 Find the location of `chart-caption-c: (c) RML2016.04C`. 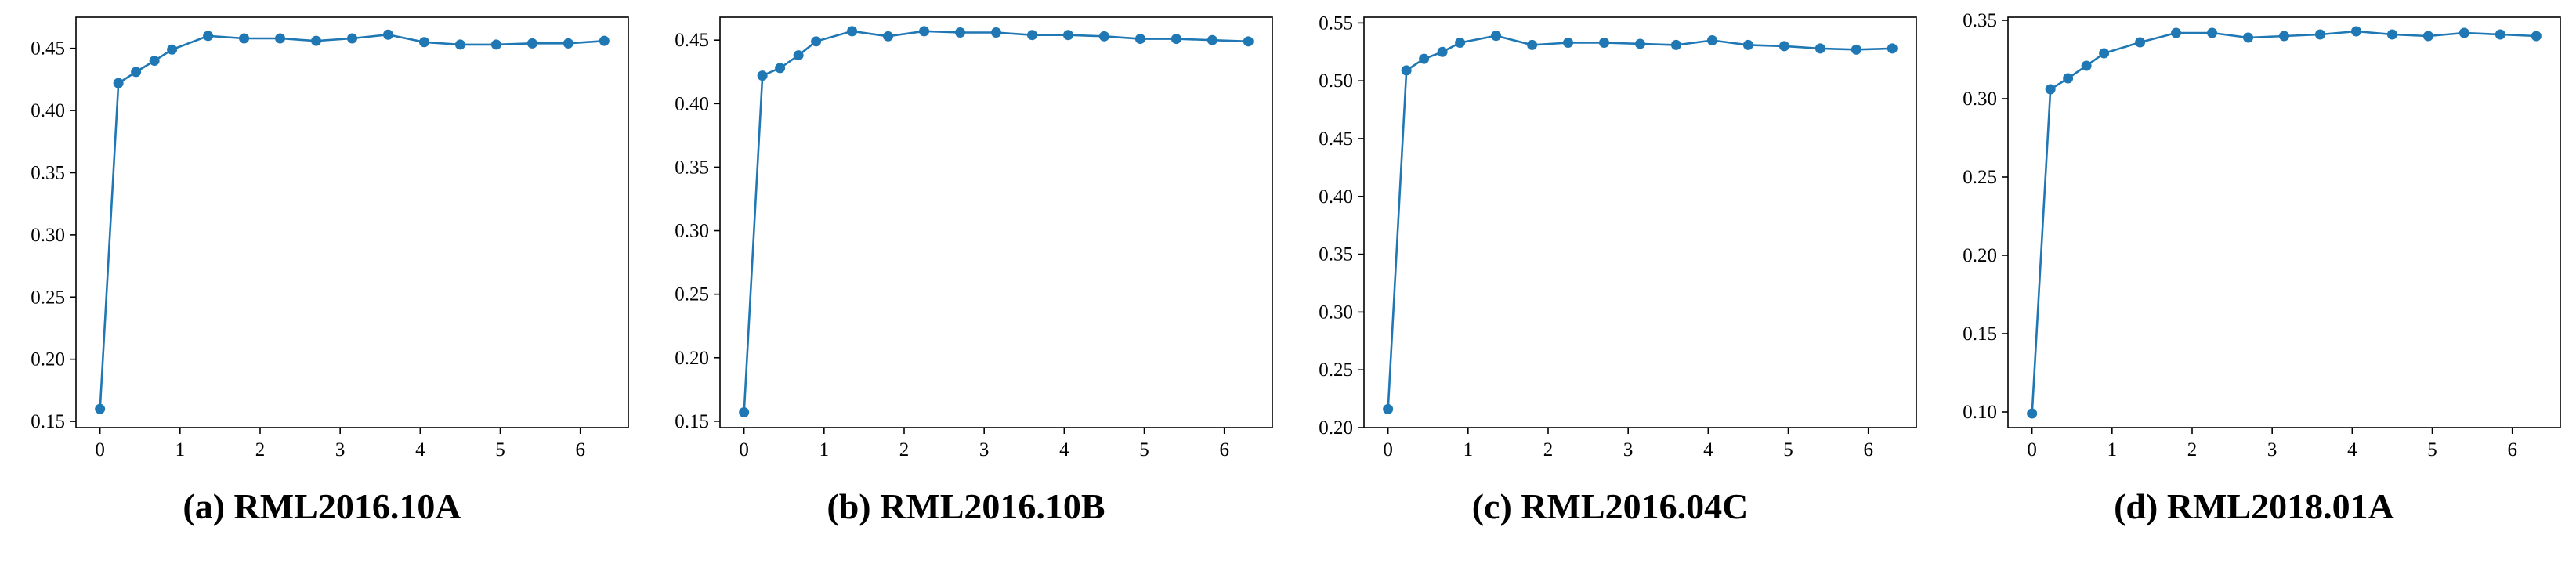

chart-caption-c: (c) RML2016.04C is located at coordinates (1610, 506).